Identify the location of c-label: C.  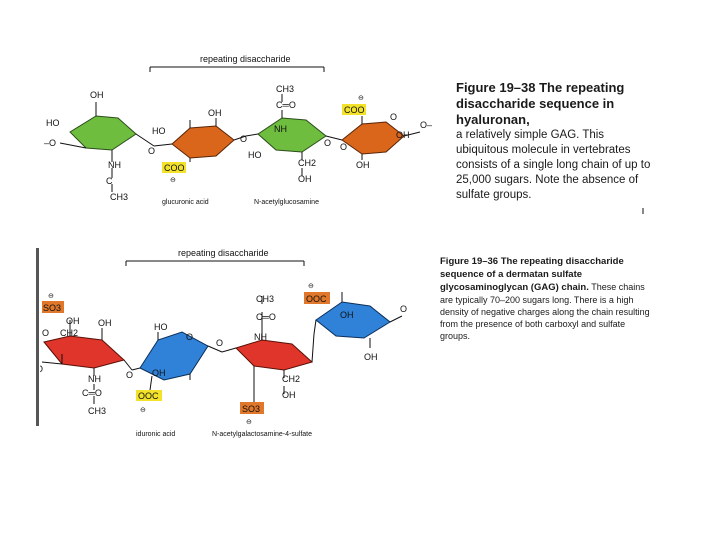
(109, 181).